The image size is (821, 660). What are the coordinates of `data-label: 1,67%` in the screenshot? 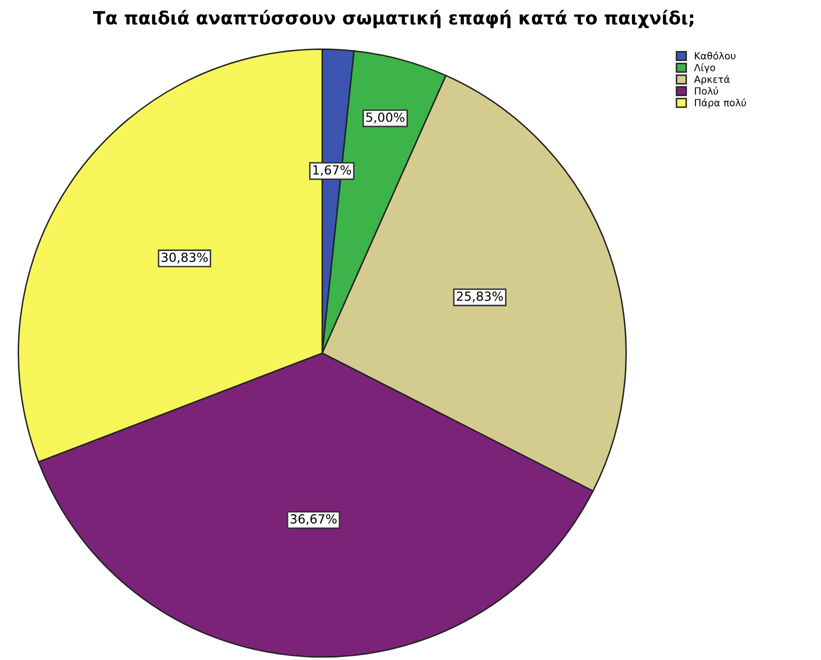 It's located at (332, 170).